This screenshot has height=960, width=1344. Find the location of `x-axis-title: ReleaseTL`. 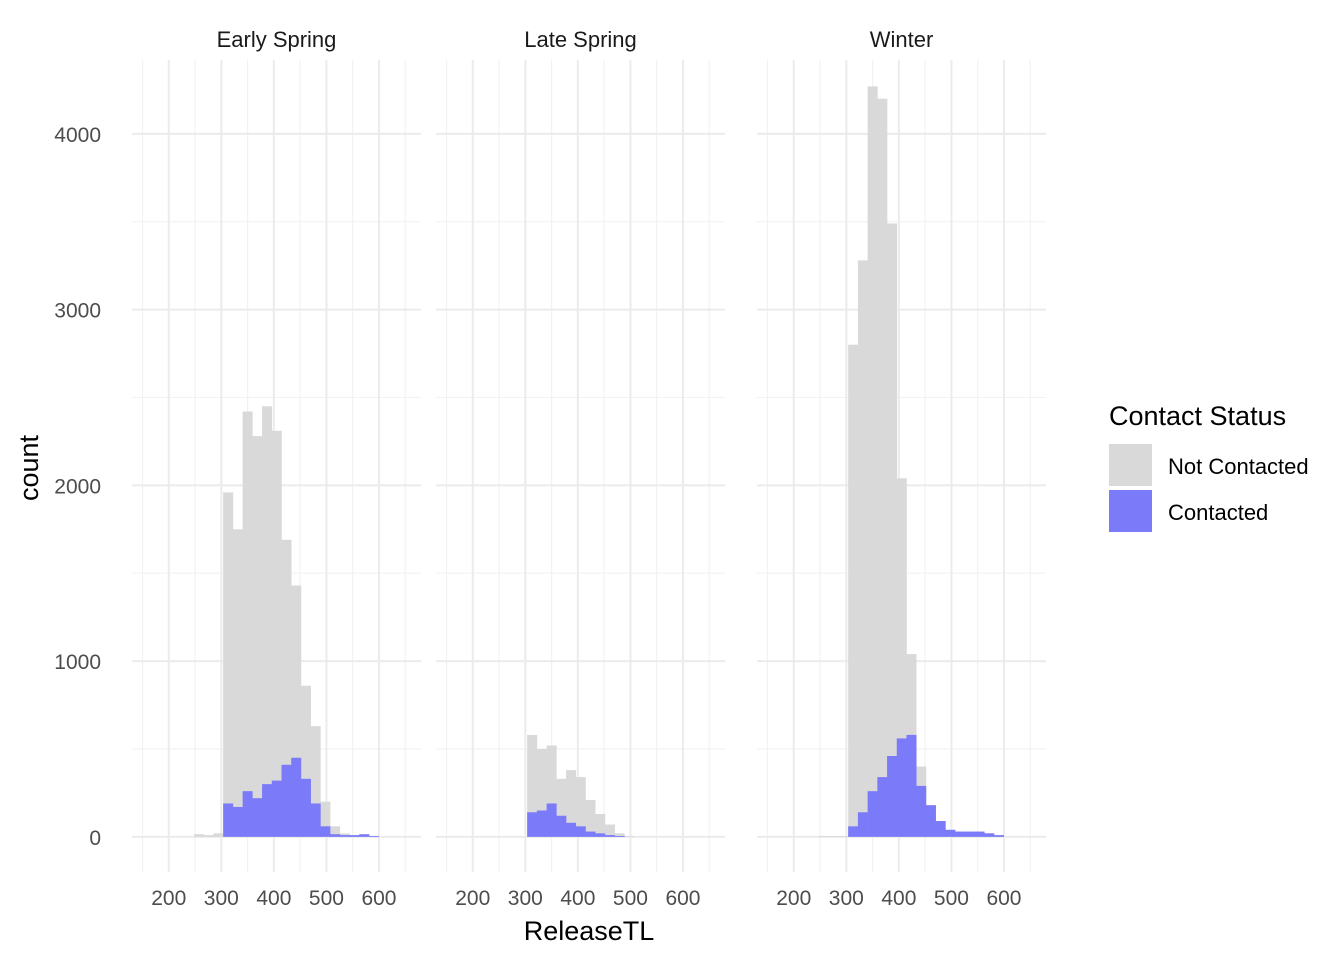

x-axis-title: ReleaseTL is located at coordinates (589, 931).